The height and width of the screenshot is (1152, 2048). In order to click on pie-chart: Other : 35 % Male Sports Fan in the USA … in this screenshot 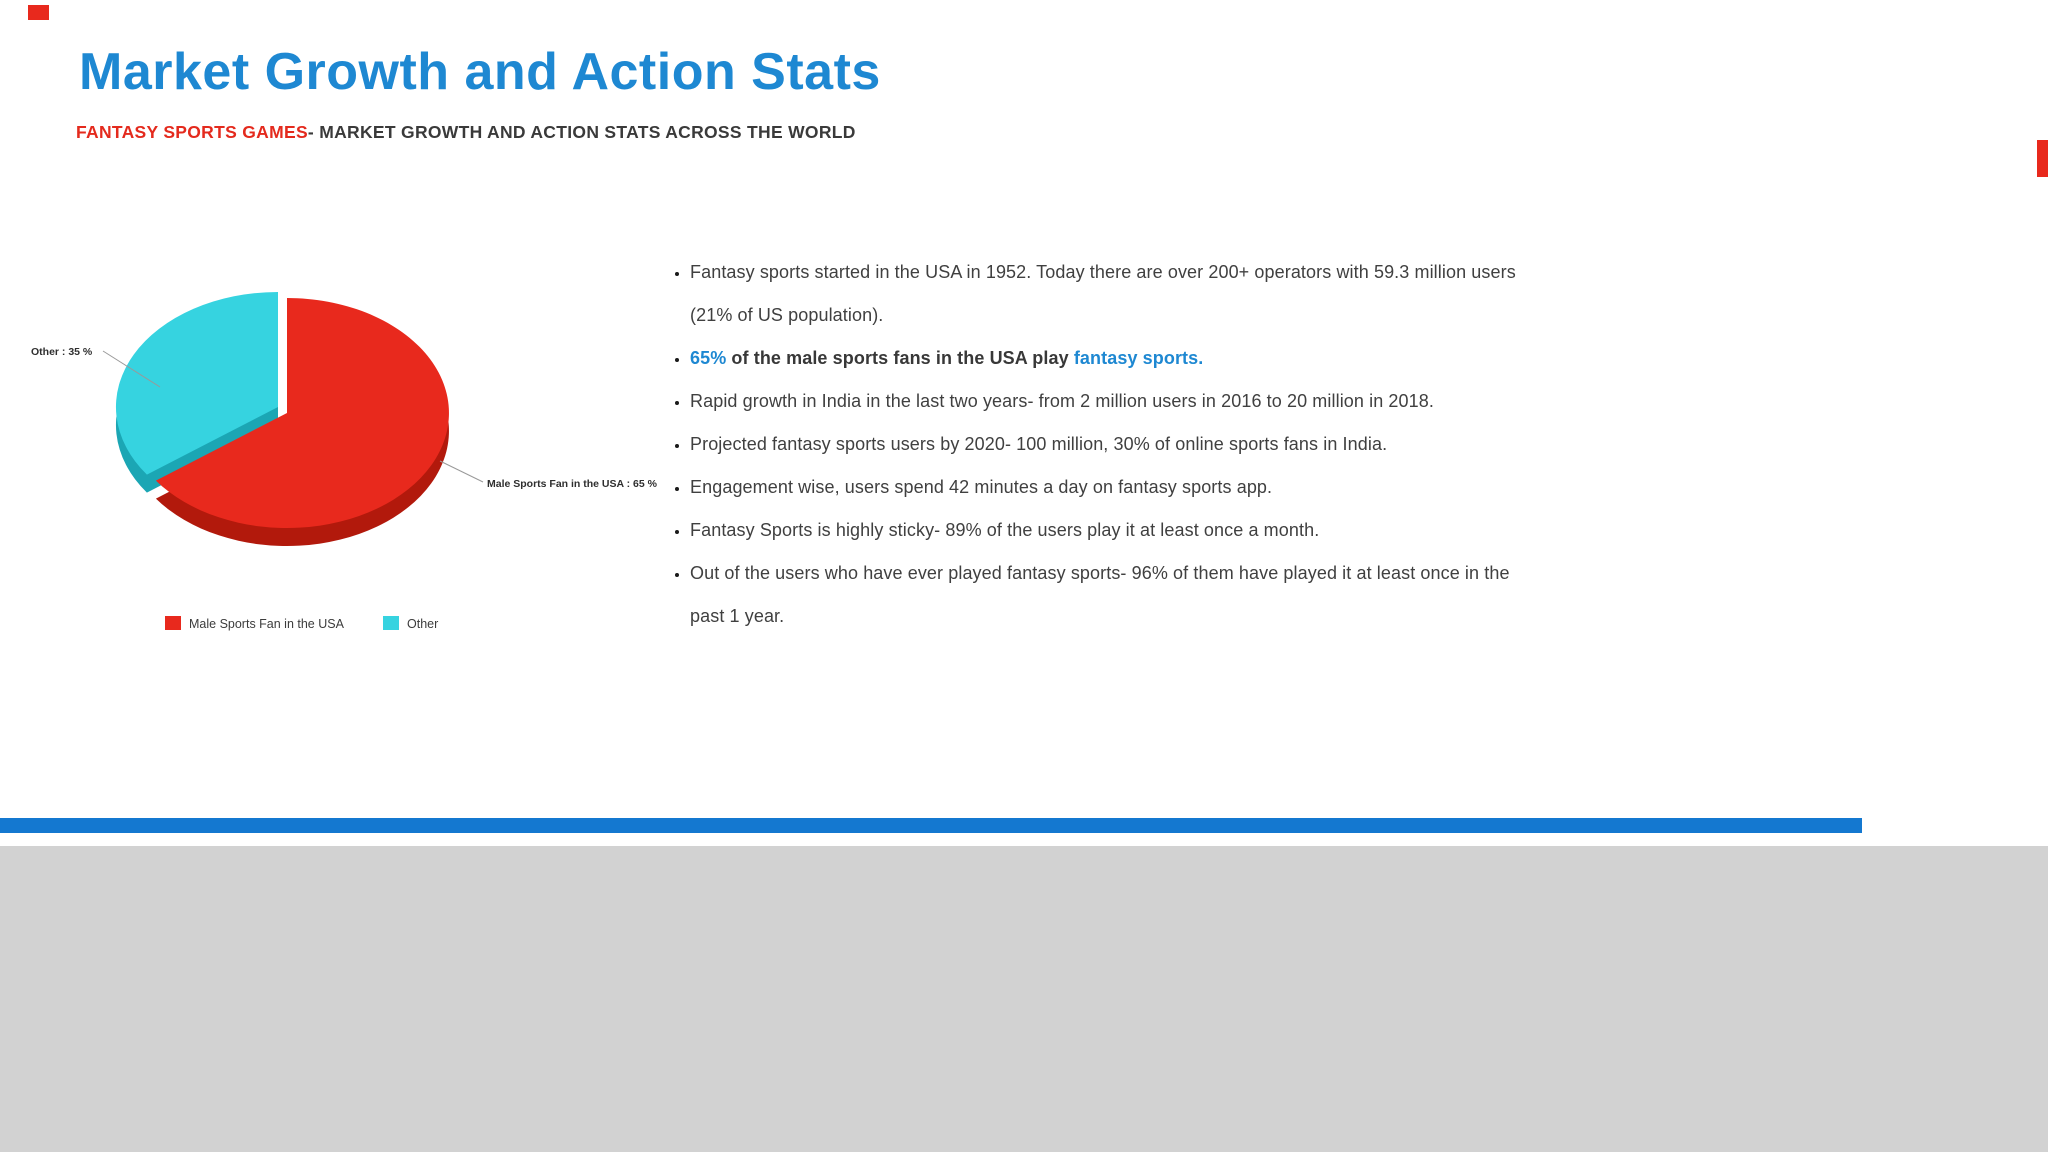, I will do `click(355, 465)`.